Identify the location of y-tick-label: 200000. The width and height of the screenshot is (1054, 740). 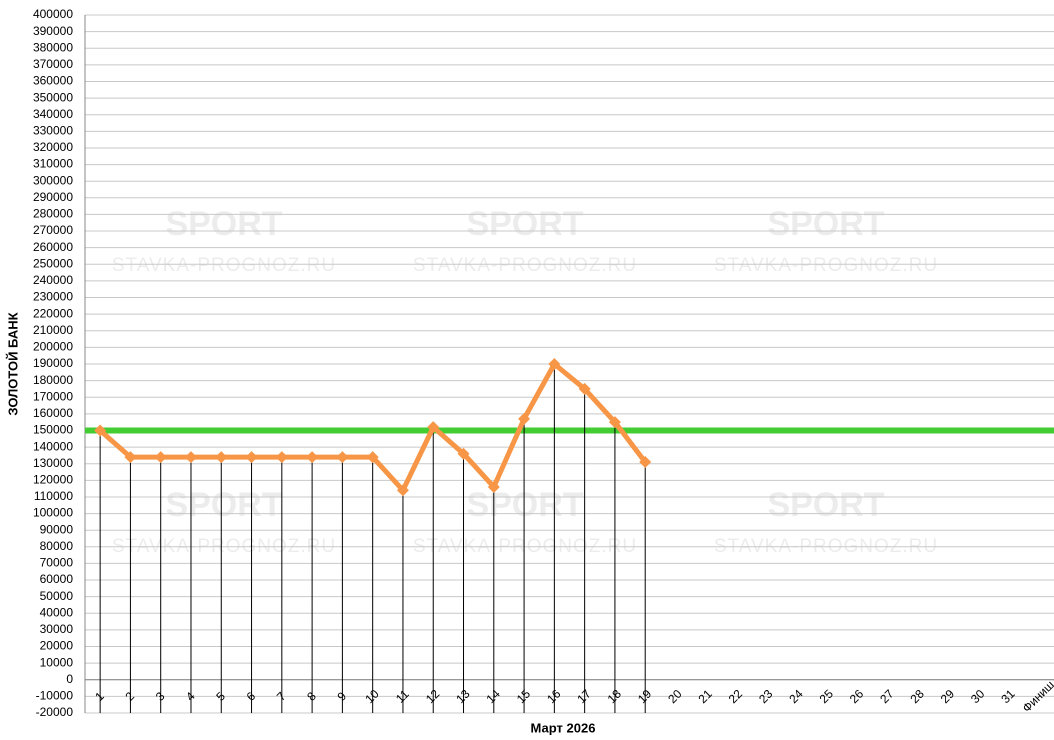
(53, 347).